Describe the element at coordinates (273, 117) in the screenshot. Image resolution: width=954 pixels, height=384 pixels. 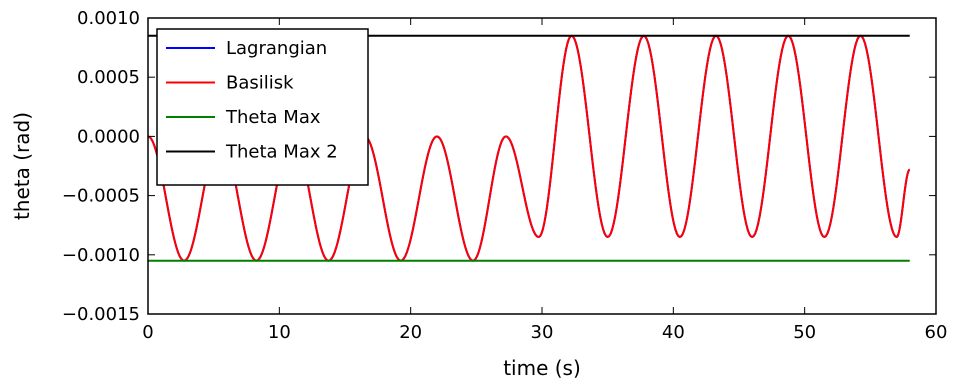
I see `legend-label: Theta Max` at that location.